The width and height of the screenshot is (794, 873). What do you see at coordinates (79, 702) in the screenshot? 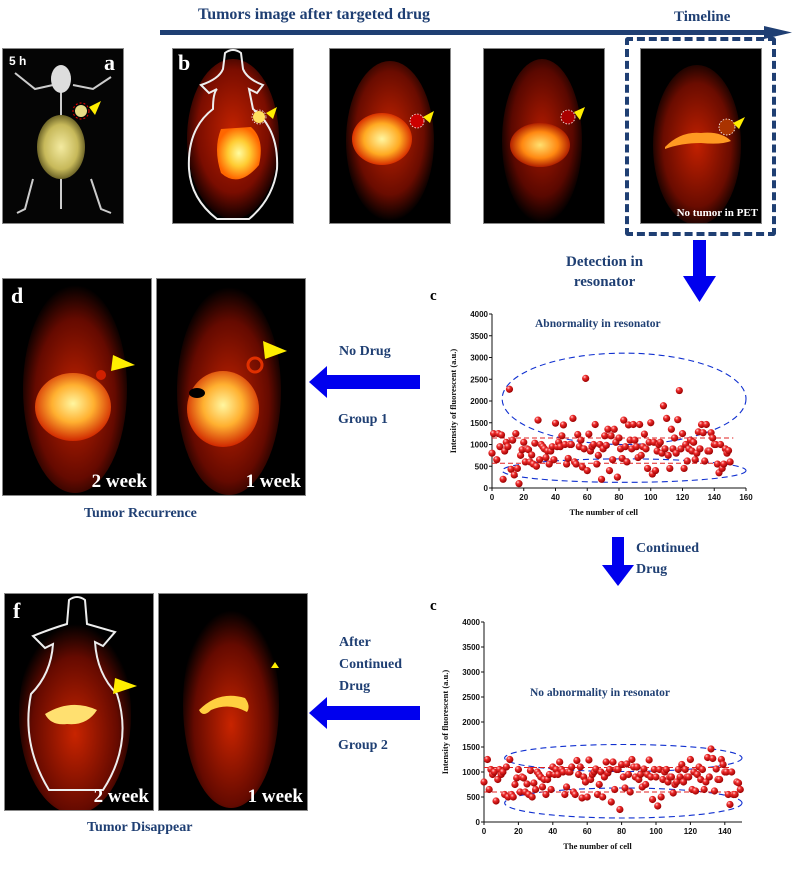
I see `pet-image-panel-f-2week: f 2 week` at bounding box center [79, 702].